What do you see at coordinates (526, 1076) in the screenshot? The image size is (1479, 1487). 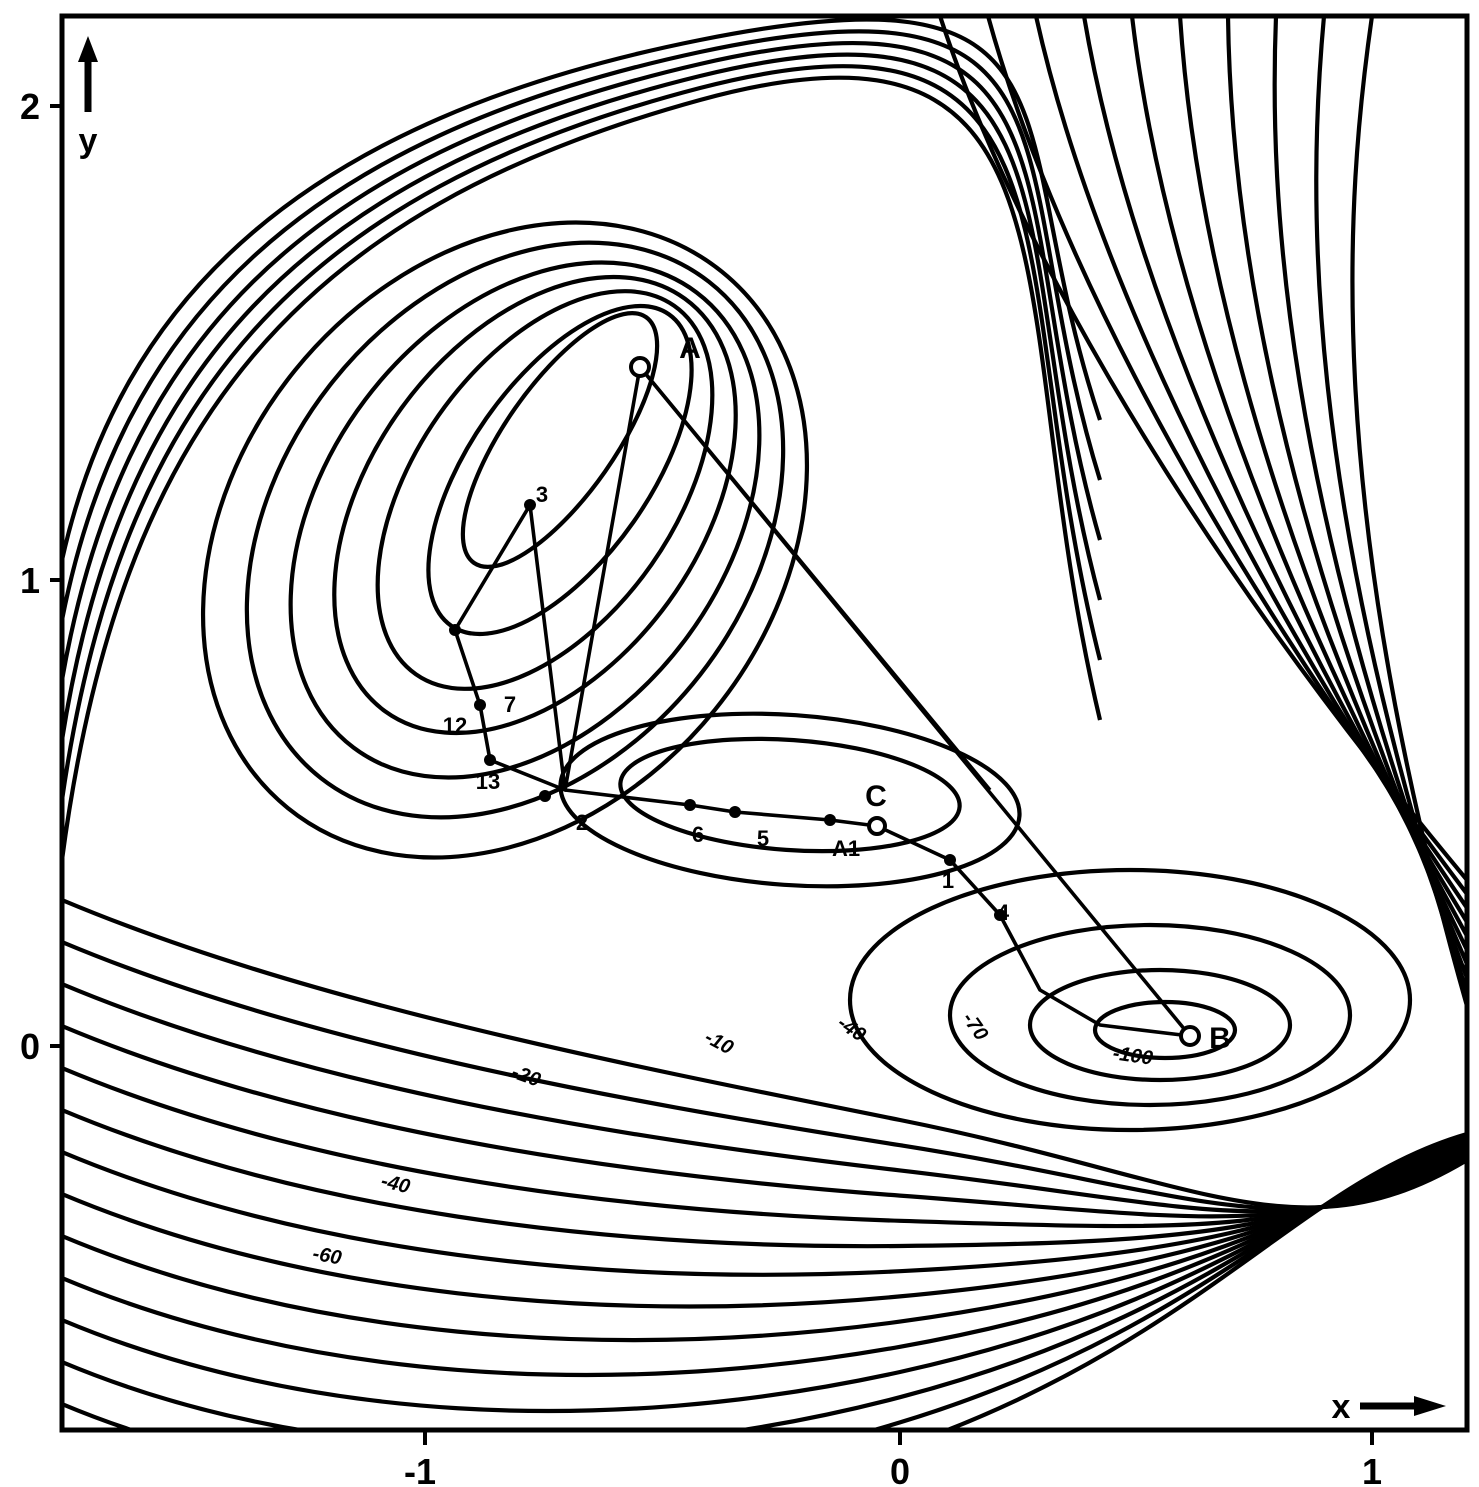 I see `contour-label: -20` at bounding box center [526, 1076].